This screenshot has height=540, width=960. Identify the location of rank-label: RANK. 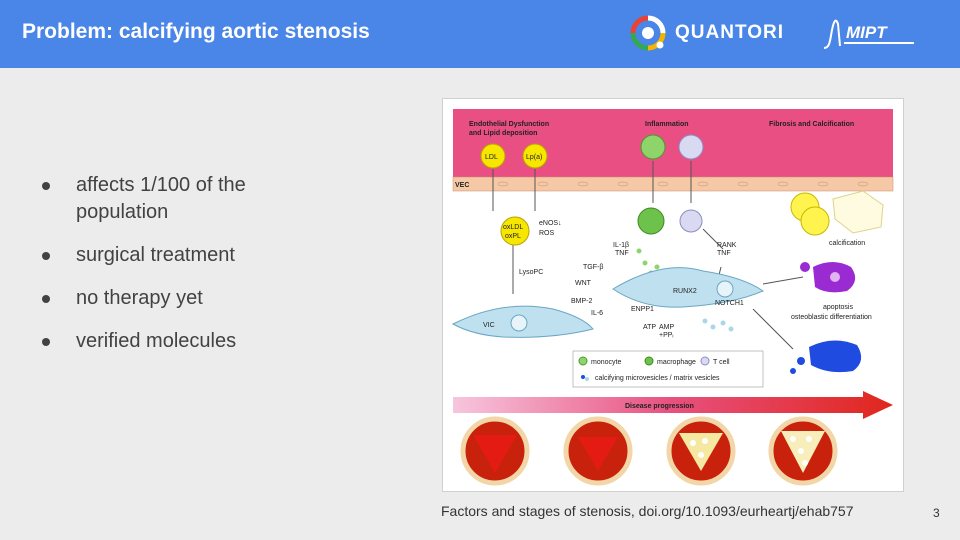
(727, 245).